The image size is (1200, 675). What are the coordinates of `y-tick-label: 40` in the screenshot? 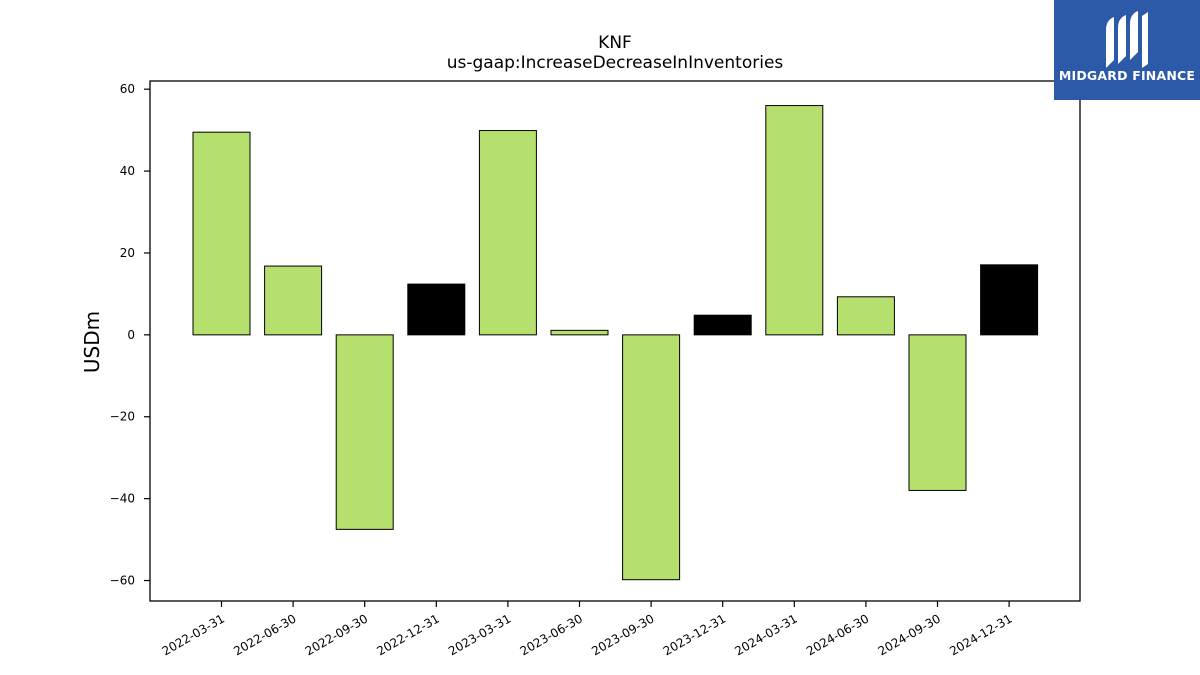 It's located at (127, 171).